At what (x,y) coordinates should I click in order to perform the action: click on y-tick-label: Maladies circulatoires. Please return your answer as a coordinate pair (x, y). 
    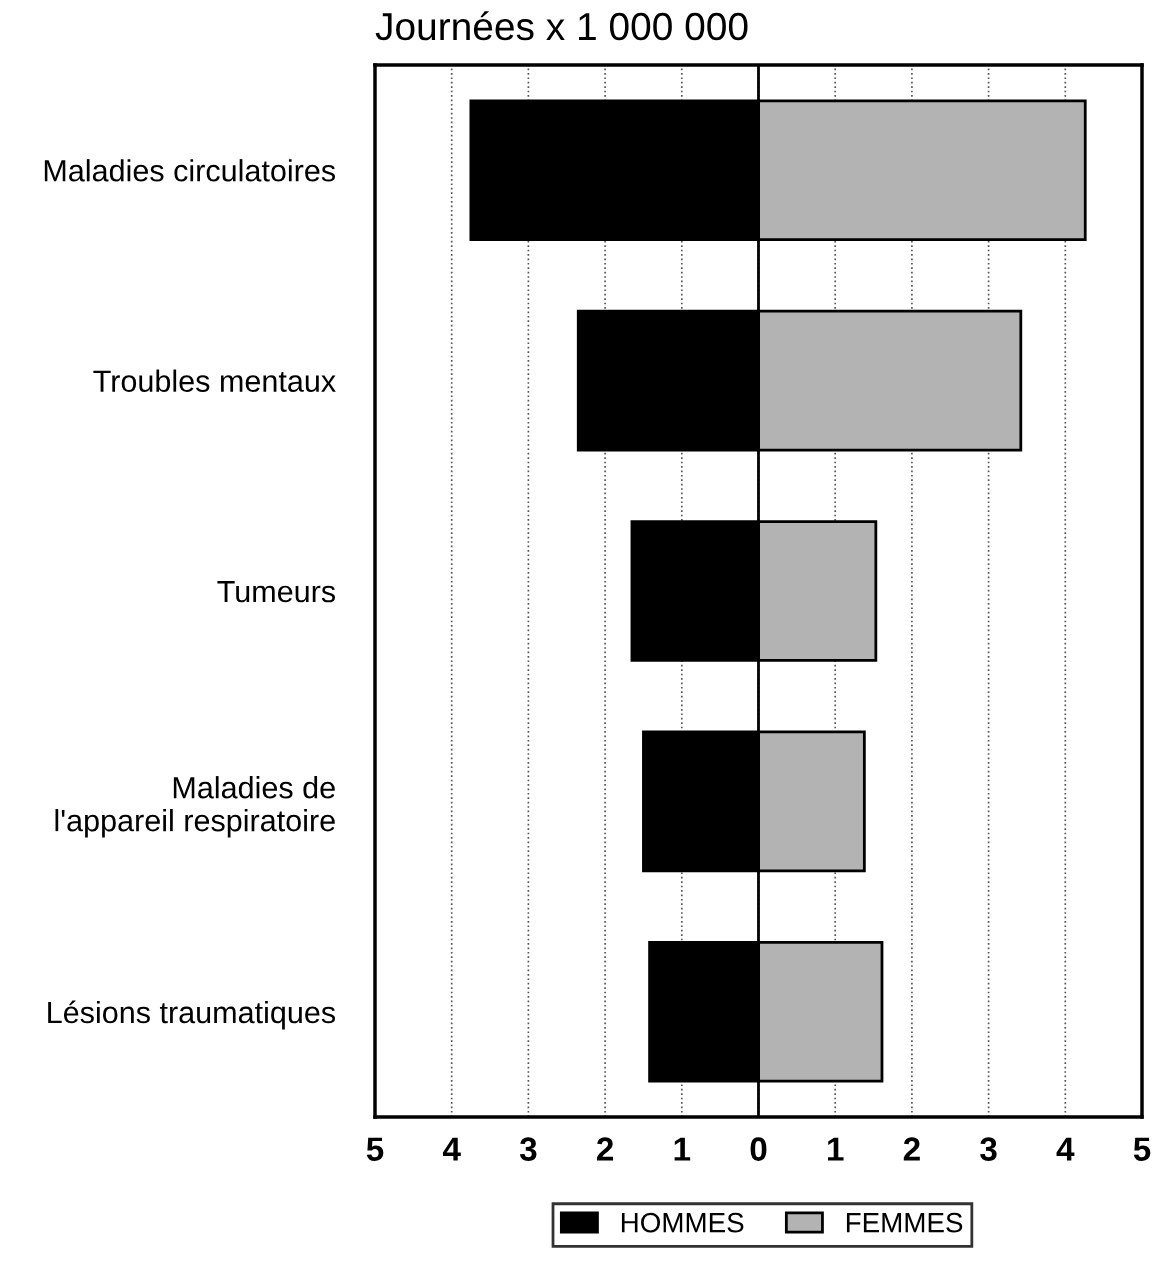
    Looking at the image, I should click on (190, 170).